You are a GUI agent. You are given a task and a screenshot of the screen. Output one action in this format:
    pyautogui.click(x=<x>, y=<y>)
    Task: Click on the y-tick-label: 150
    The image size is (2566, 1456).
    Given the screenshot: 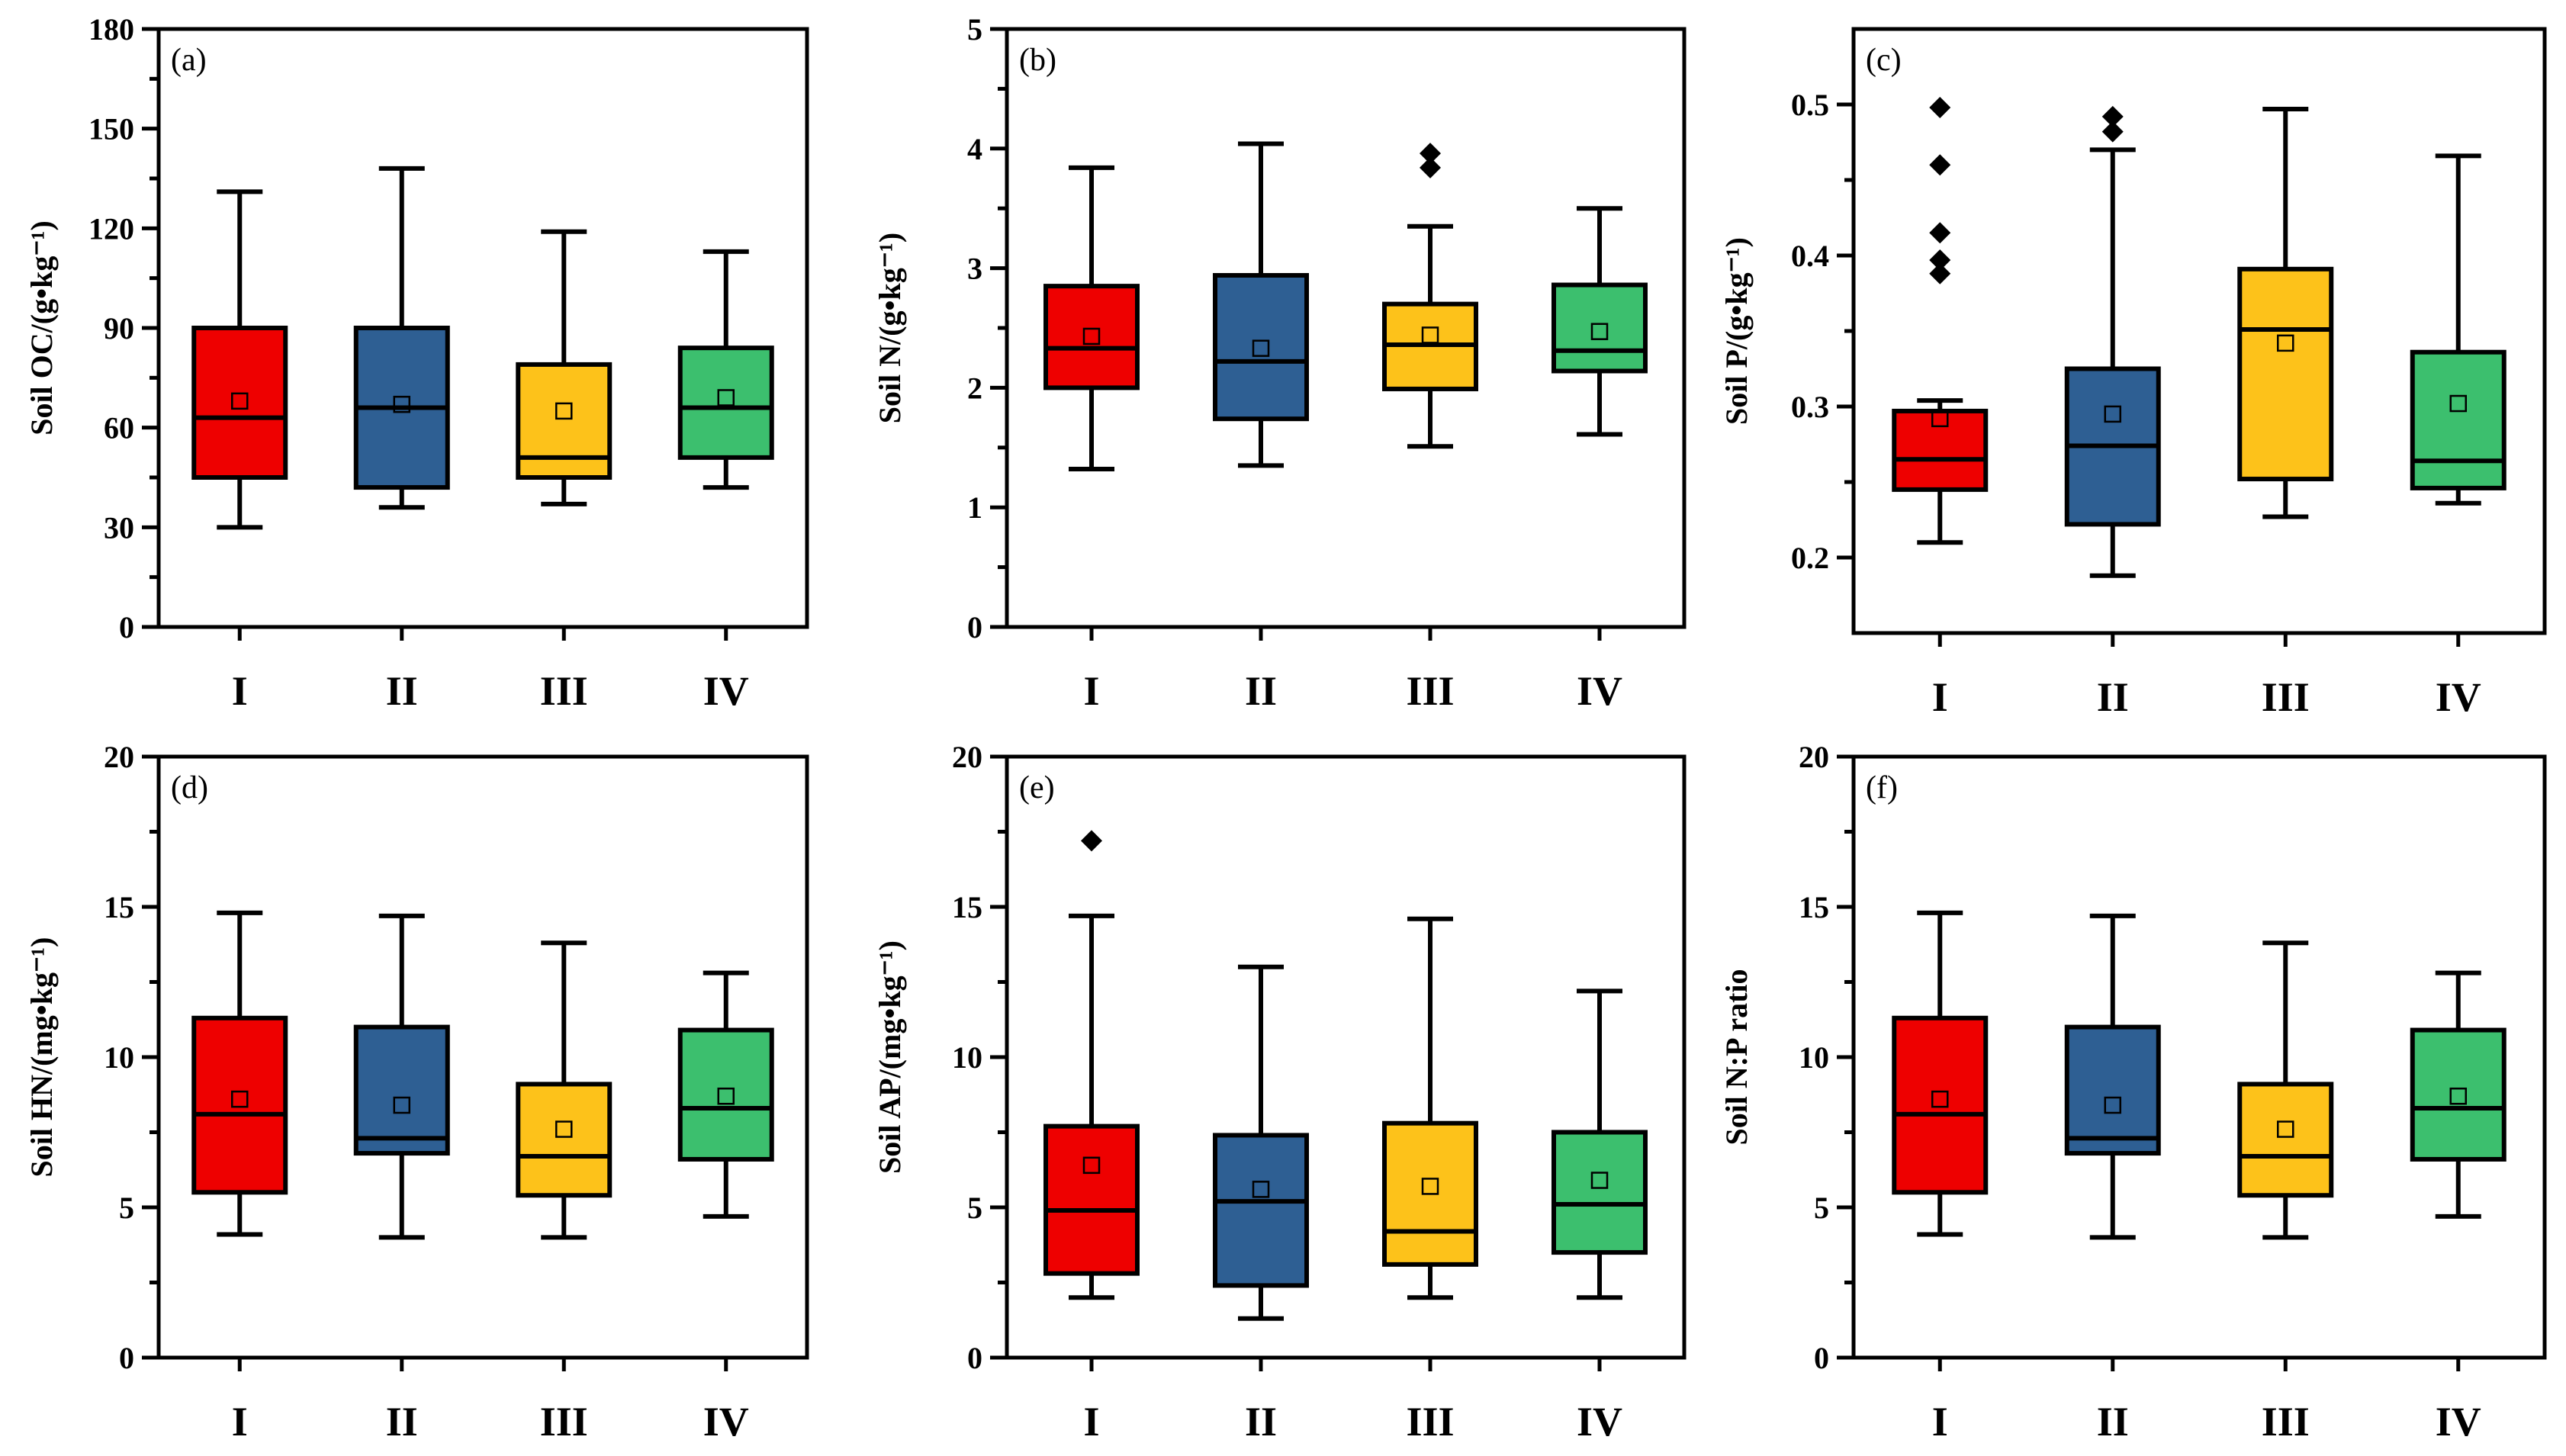 What is the action you would take?
    pyautogui.click(x=111, y=129)
    